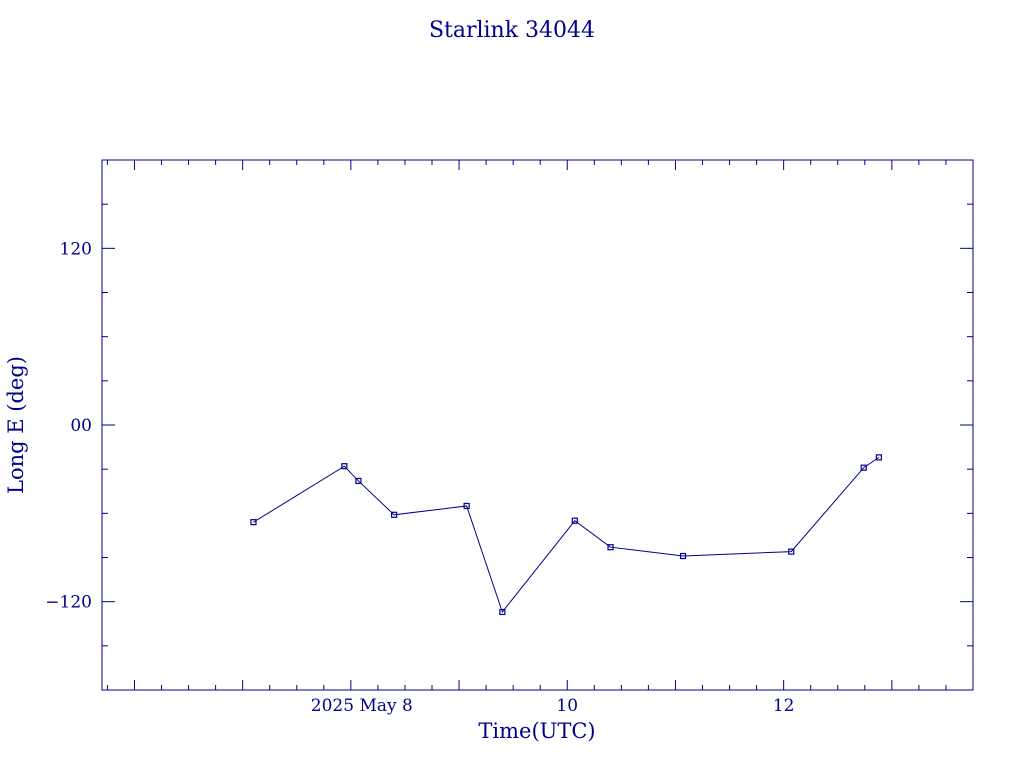 The width and height of the screenshot is (1024, 768). What do you see at coordinates (567, 706) in the screenshot?
I see `x-tick-label: 10` at bounding box center [567, 706].